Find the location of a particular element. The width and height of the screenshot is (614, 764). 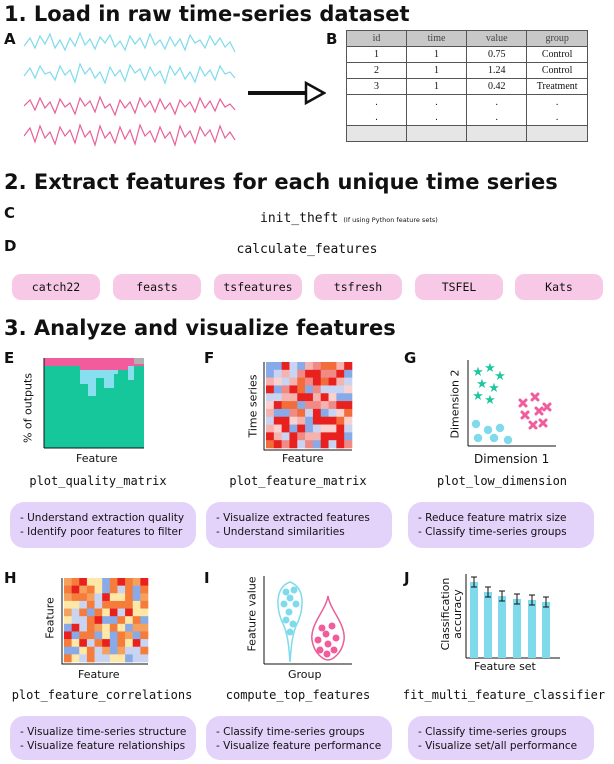

plot-feature-correlations-function: plot_feature_correlations is located at coordinates (102, 695).